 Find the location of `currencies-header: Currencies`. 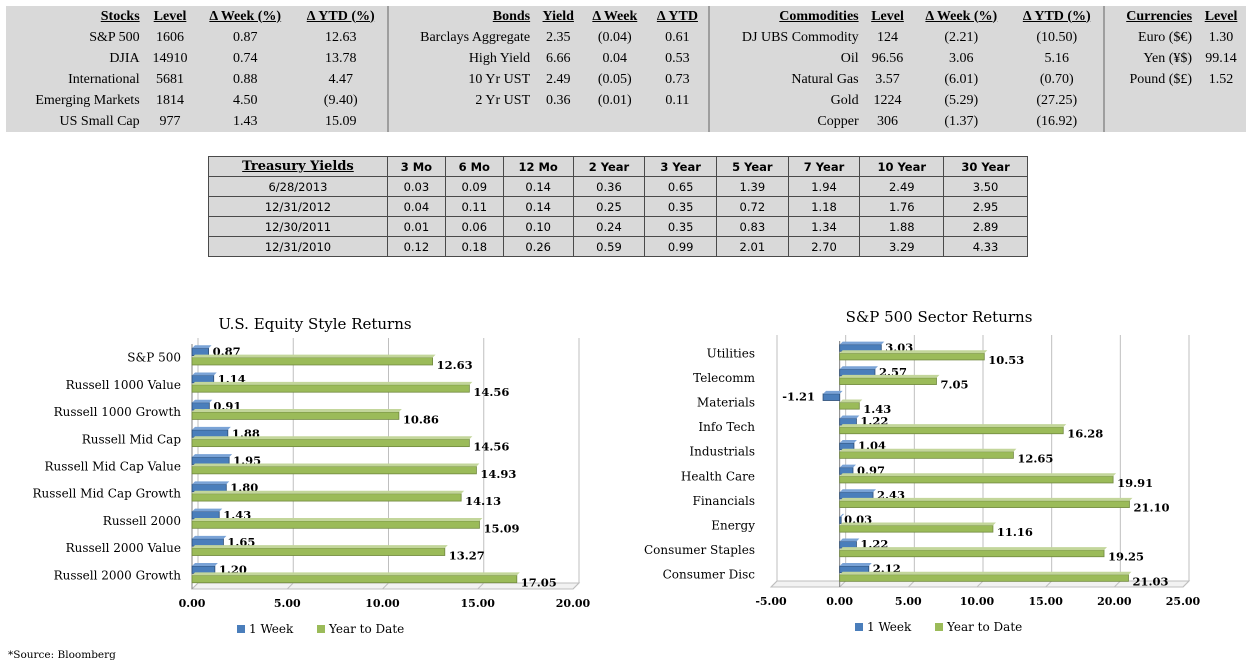

currencies-header: Currencies is located at coordinates (1150, 16).